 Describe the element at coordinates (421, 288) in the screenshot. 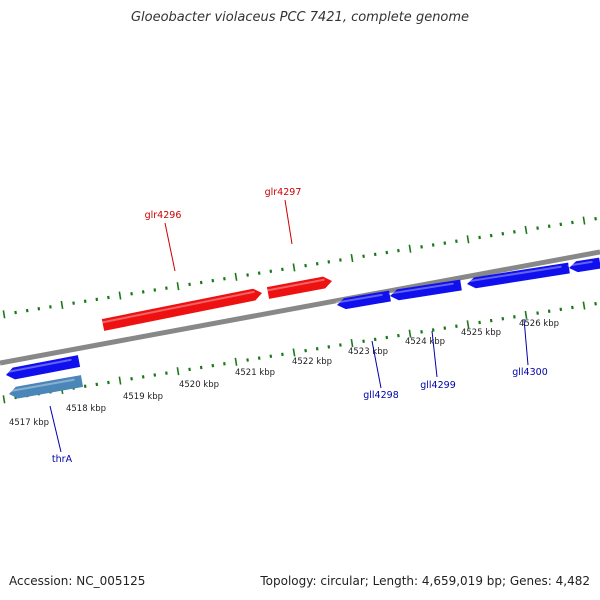

I see `gene-gll4299-highlight` at that location.